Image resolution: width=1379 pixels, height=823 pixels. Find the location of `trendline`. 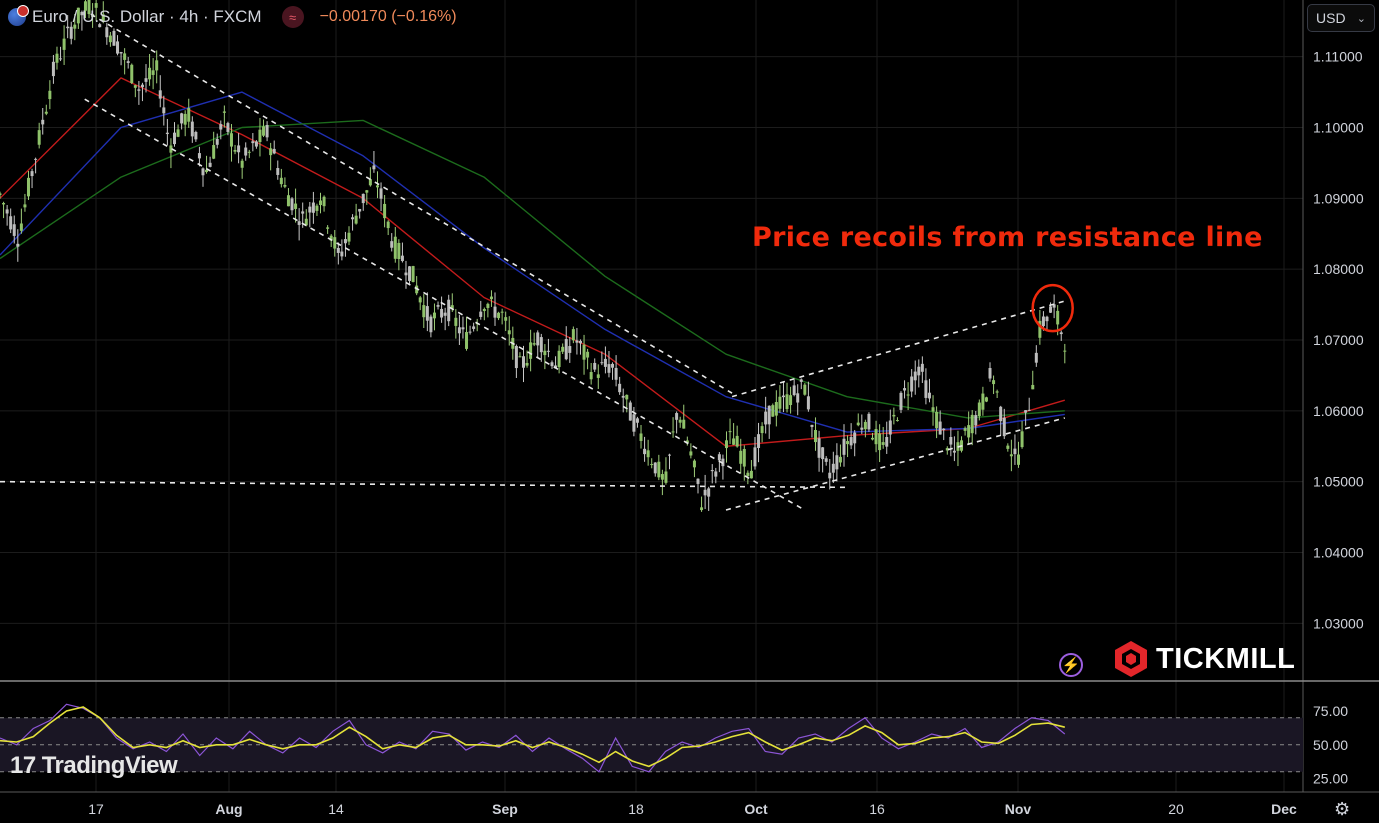

trendline is located at coordinates (898, 349).